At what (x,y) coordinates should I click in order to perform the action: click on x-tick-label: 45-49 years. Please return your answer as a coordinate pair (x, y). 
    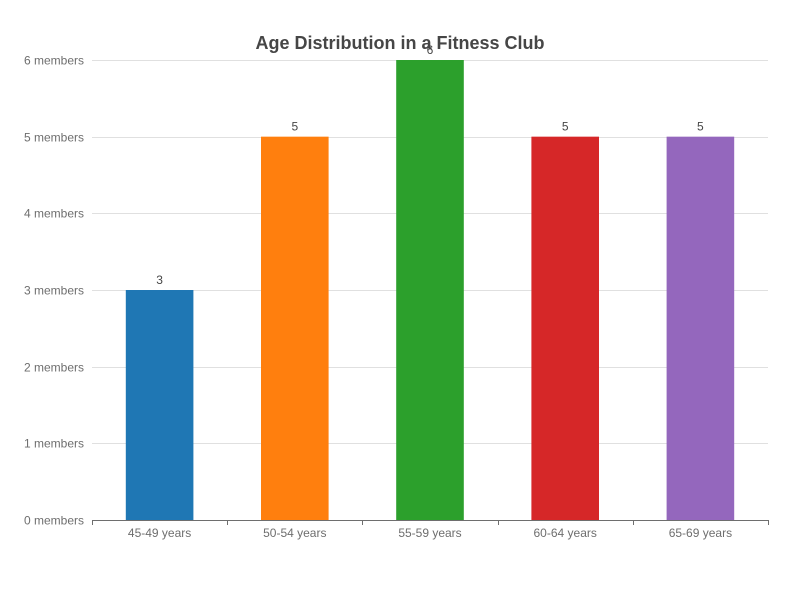
    Looking at the image, I should click on (159, 533).